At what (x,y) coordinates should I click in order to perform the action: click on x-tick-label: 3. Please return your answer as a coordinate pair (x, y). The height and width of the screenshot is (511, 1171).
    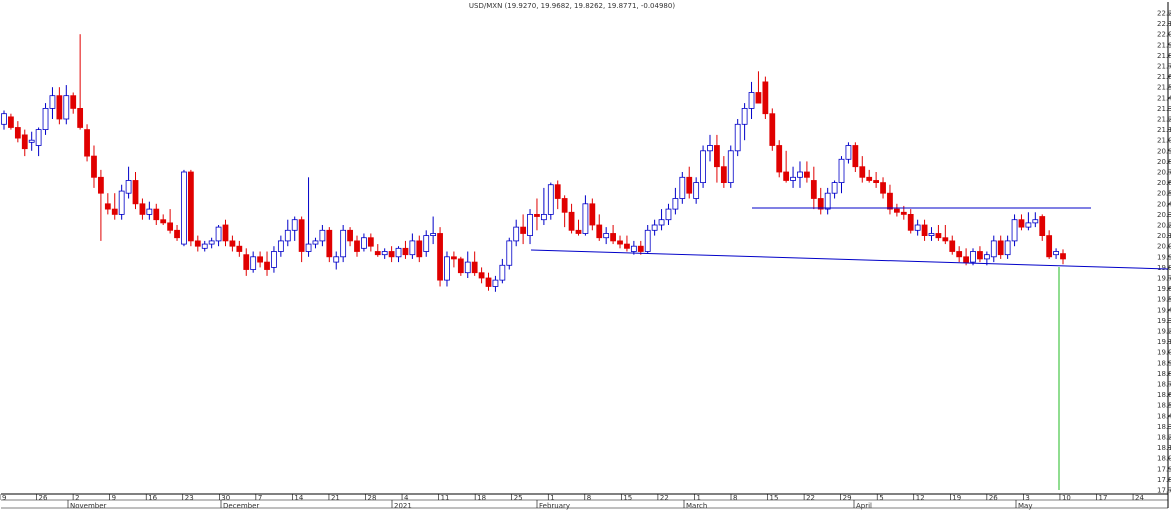
    Looking at the image, I should click on (1027, 498).